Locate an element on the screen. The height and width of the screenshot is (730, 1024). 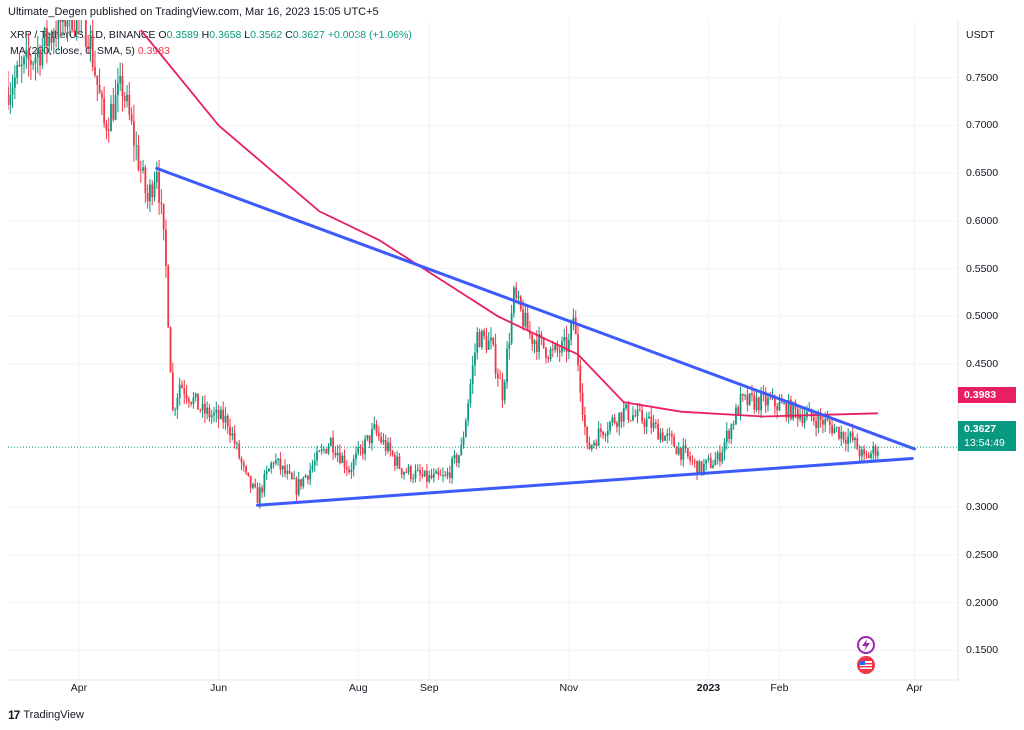
brand-footer: 17 TradingView is located at coordinates (46, 715).